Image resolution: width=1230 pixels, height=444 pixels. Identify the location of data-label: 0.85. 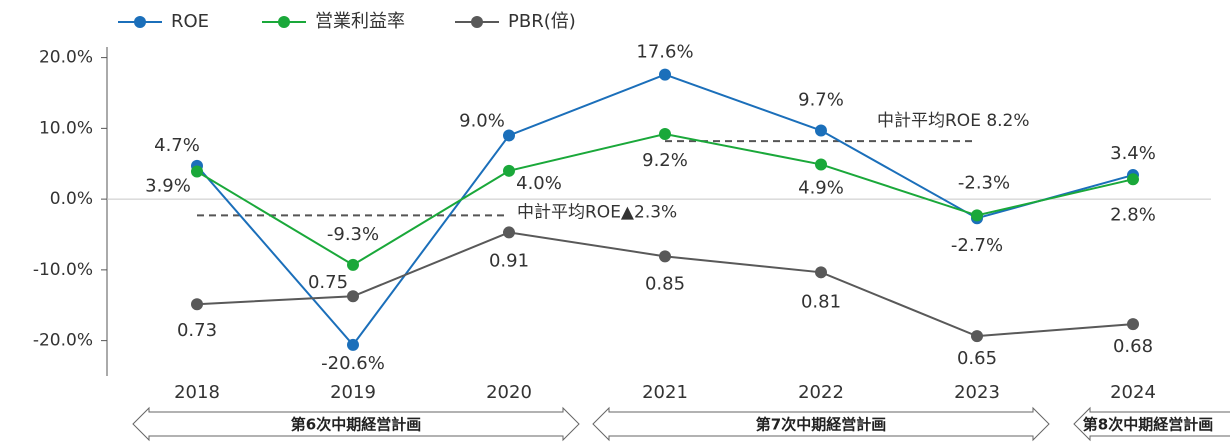
(665, 283).